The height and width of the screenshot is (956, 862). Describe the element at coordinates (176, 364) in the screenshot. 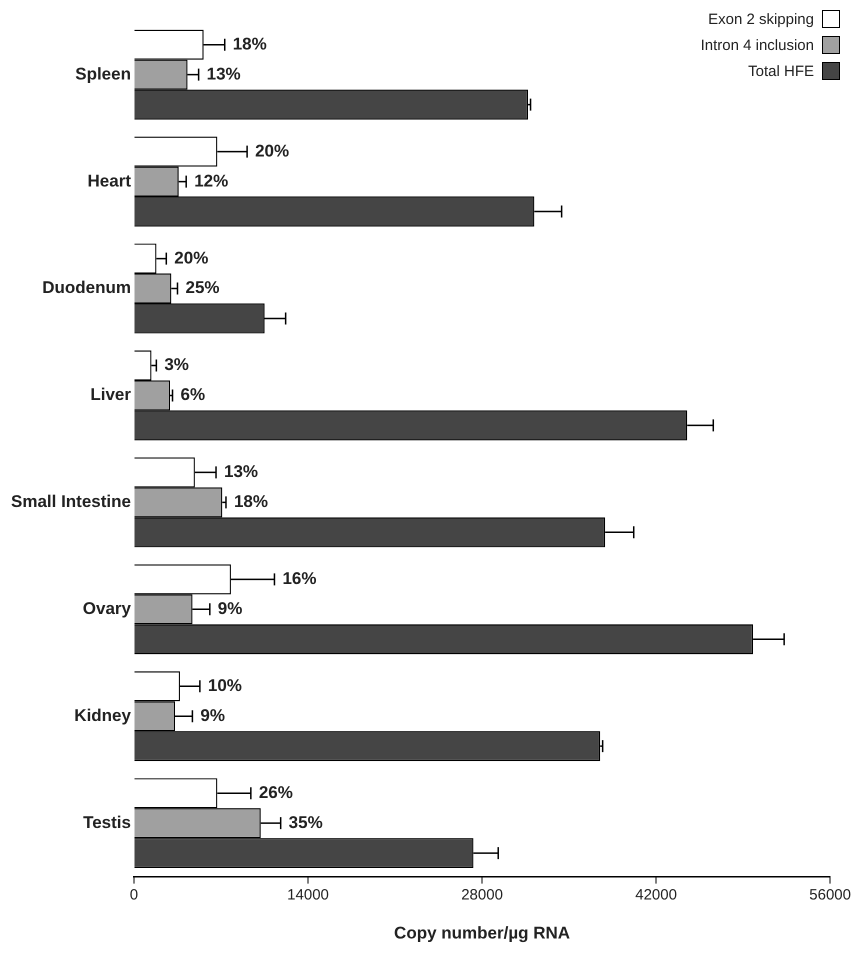

I see `annotation: 3%` at that location.